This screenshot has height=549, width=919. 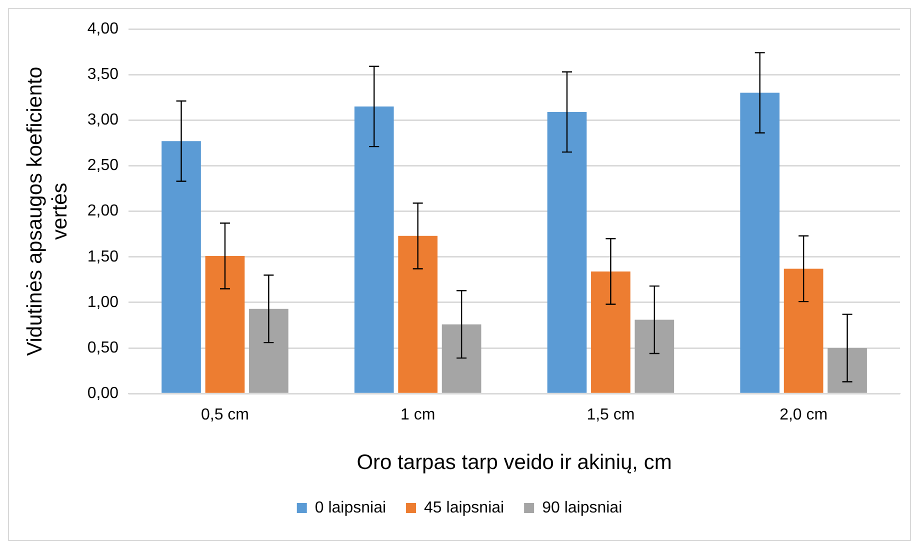 What do you see at coordinates (103, 120) in the screenshot?
I see `y-tick-label: 3,00` at bounding box center [103, 120].